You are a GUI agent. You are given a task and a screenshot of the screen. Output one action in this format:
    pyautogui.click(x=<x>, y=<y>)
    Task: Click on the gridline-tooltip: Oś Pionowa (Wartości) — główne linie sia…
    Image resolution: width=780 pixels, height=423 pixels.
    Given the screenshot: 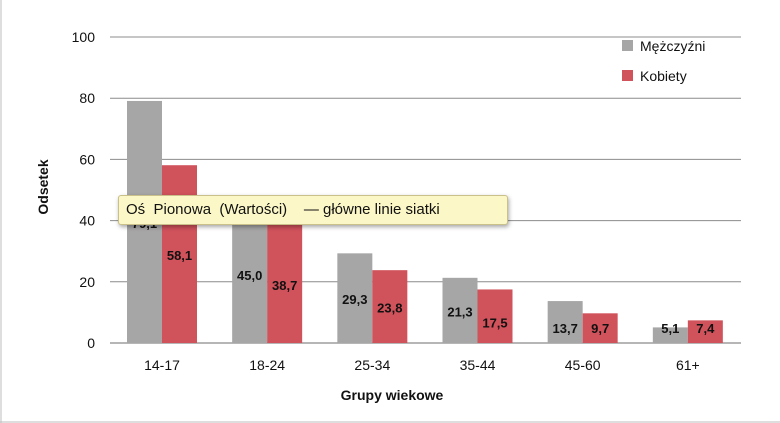 What is the action you would take?
    pyautogui.click(x=313, y=210)
    